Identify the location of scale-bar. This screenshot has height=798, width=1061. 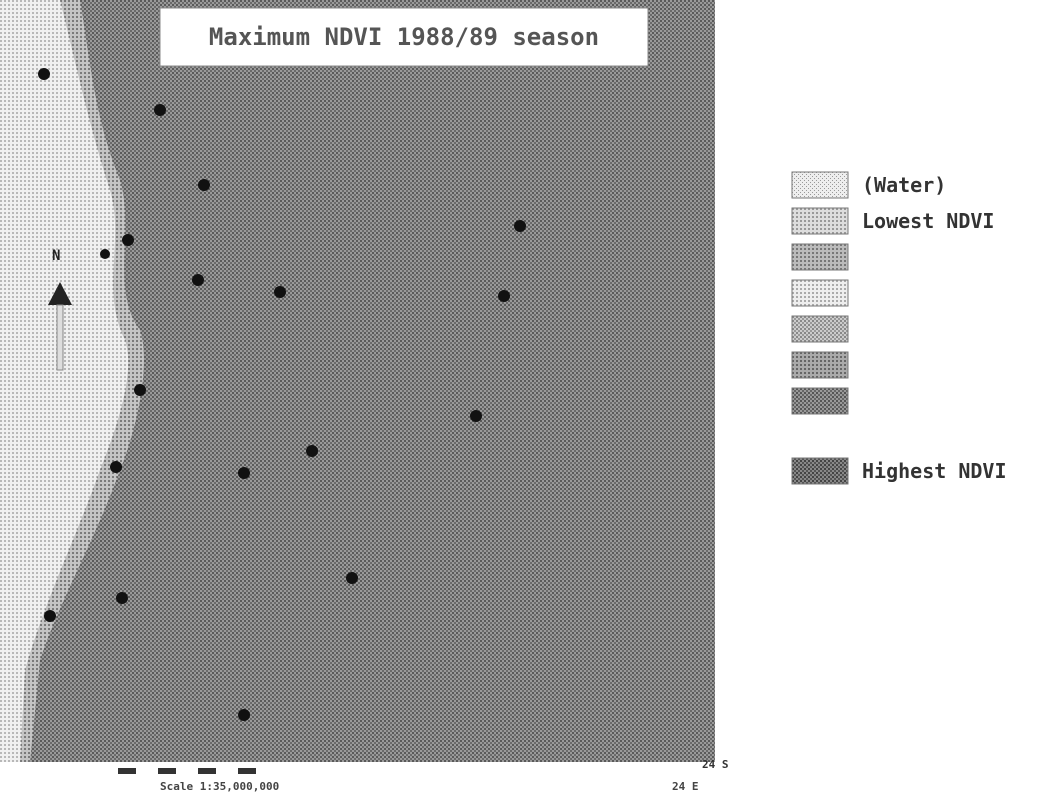
(187, 771).